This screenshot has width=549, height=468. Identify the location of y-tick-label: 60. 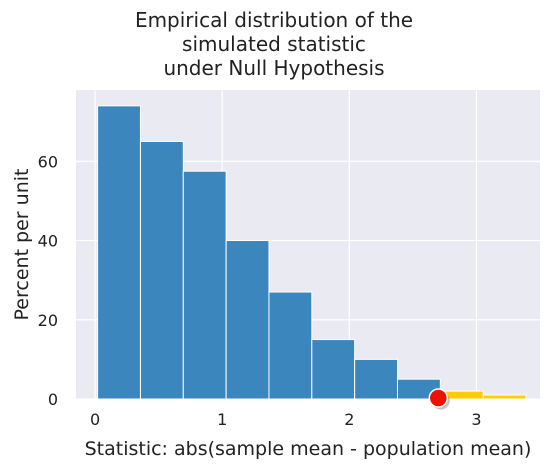
(48, 161).